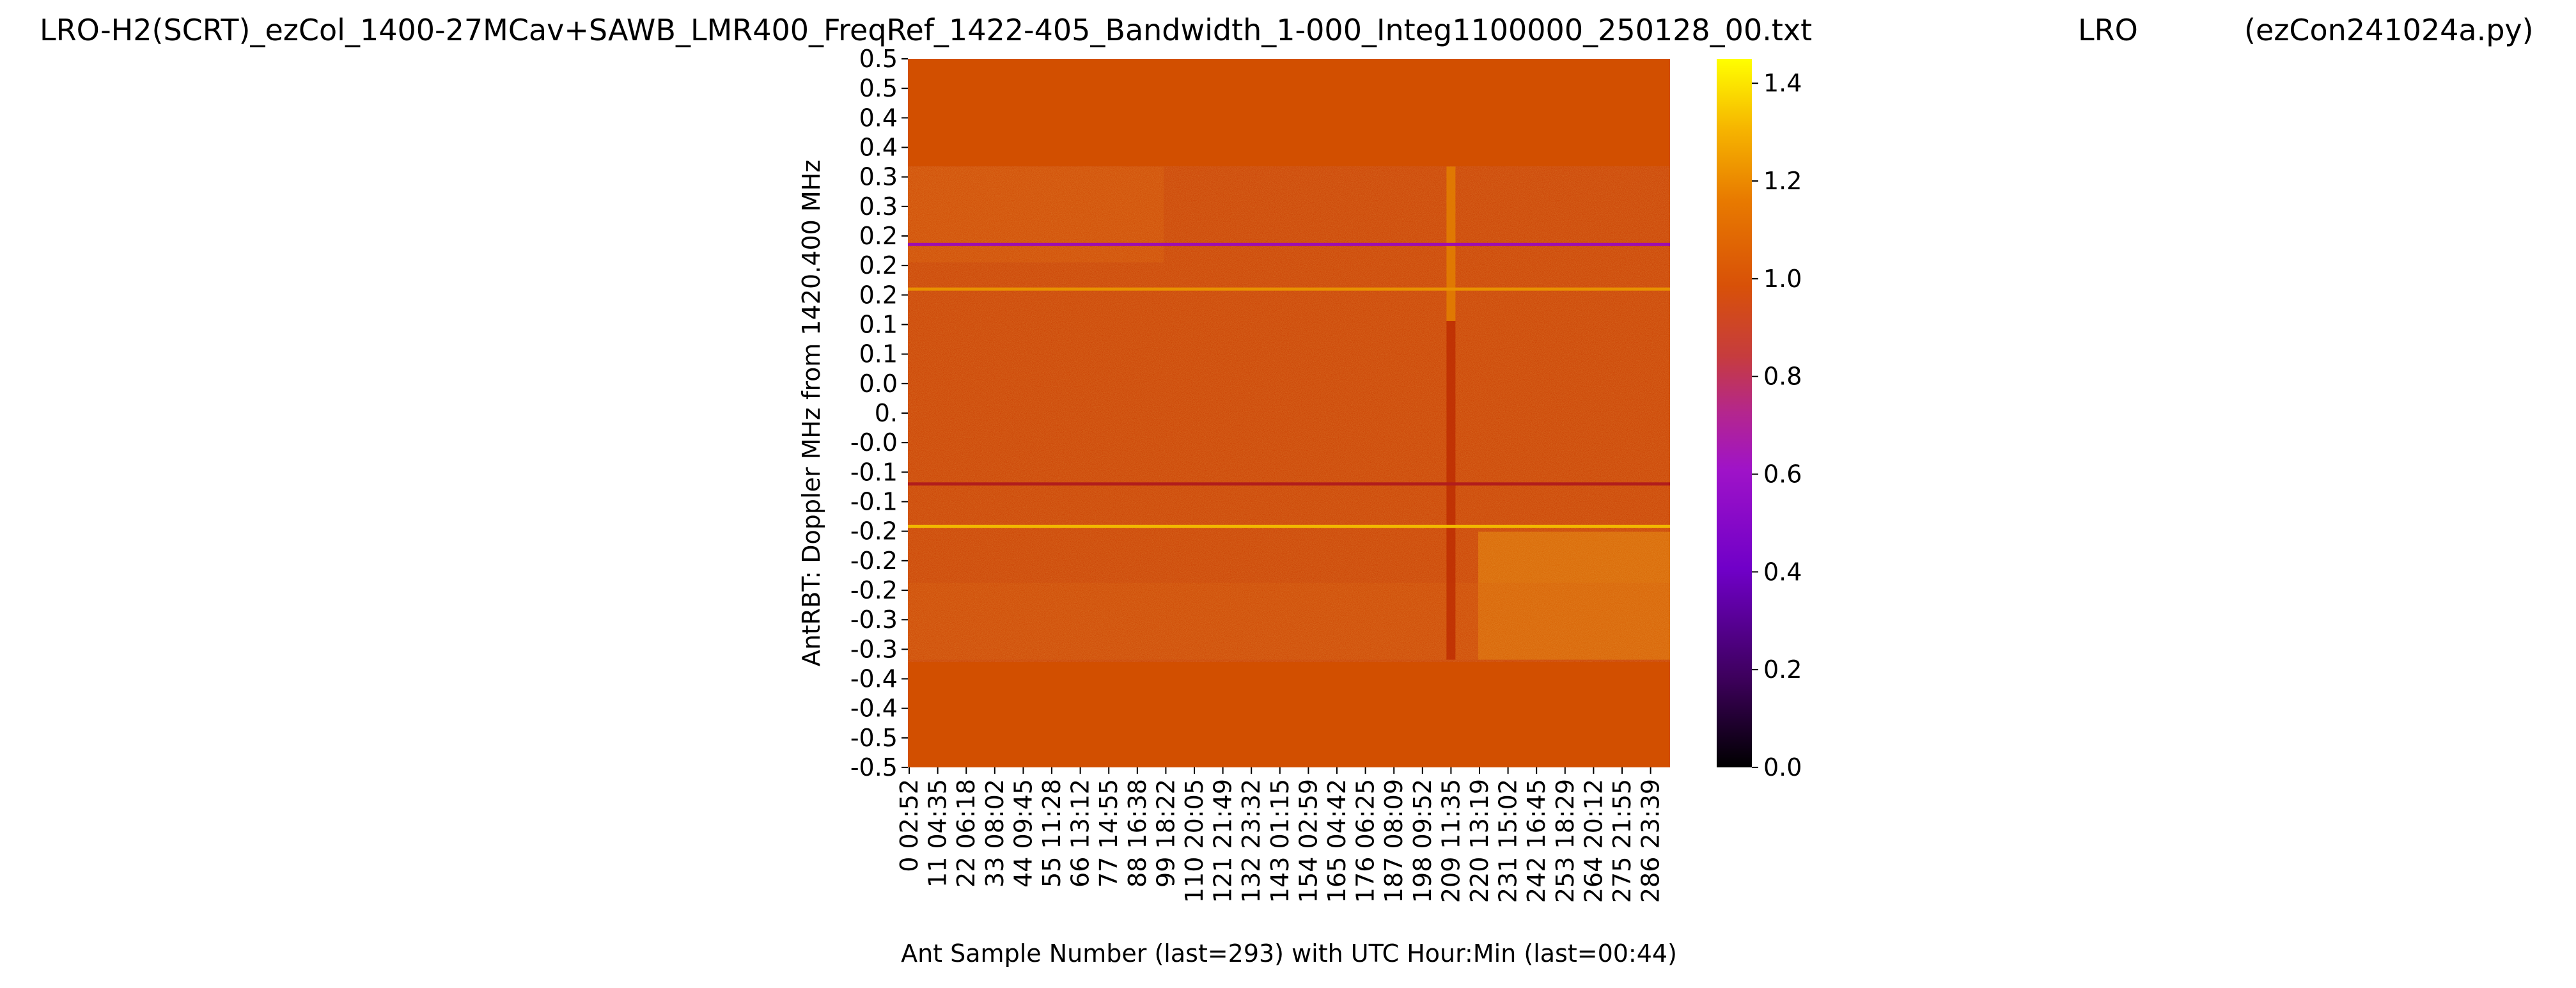 The width and height of the screenshot is (2576, 988). I want to click on x-tick-label: 187 08:09, so click(1394, 841).